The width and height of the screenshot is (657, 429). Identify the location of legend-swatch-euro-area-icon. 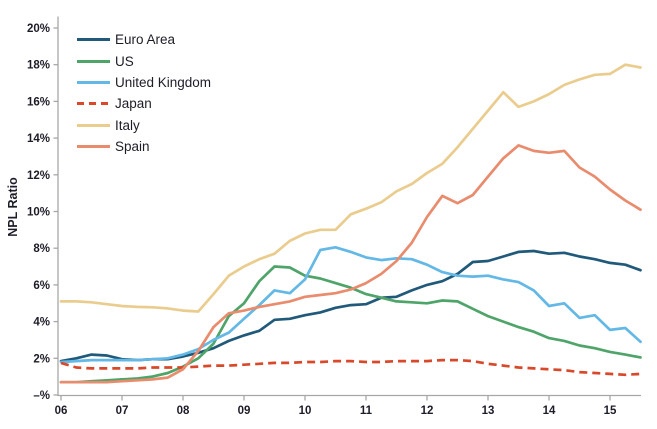
(93, 40).